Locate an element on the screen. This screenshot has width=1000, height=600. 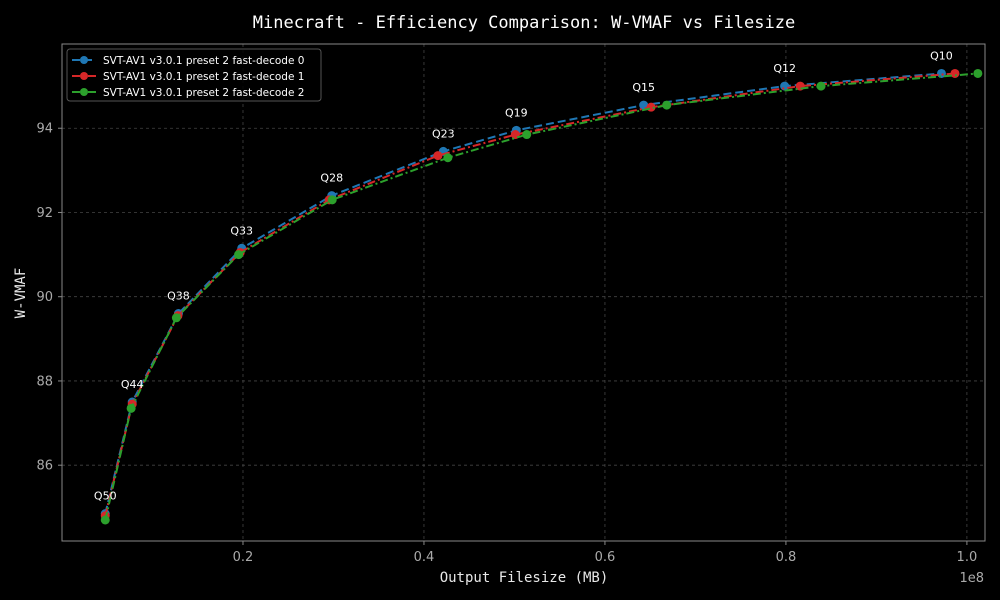
x-tick-label: 0.4 is located at coordinates (424, 557).